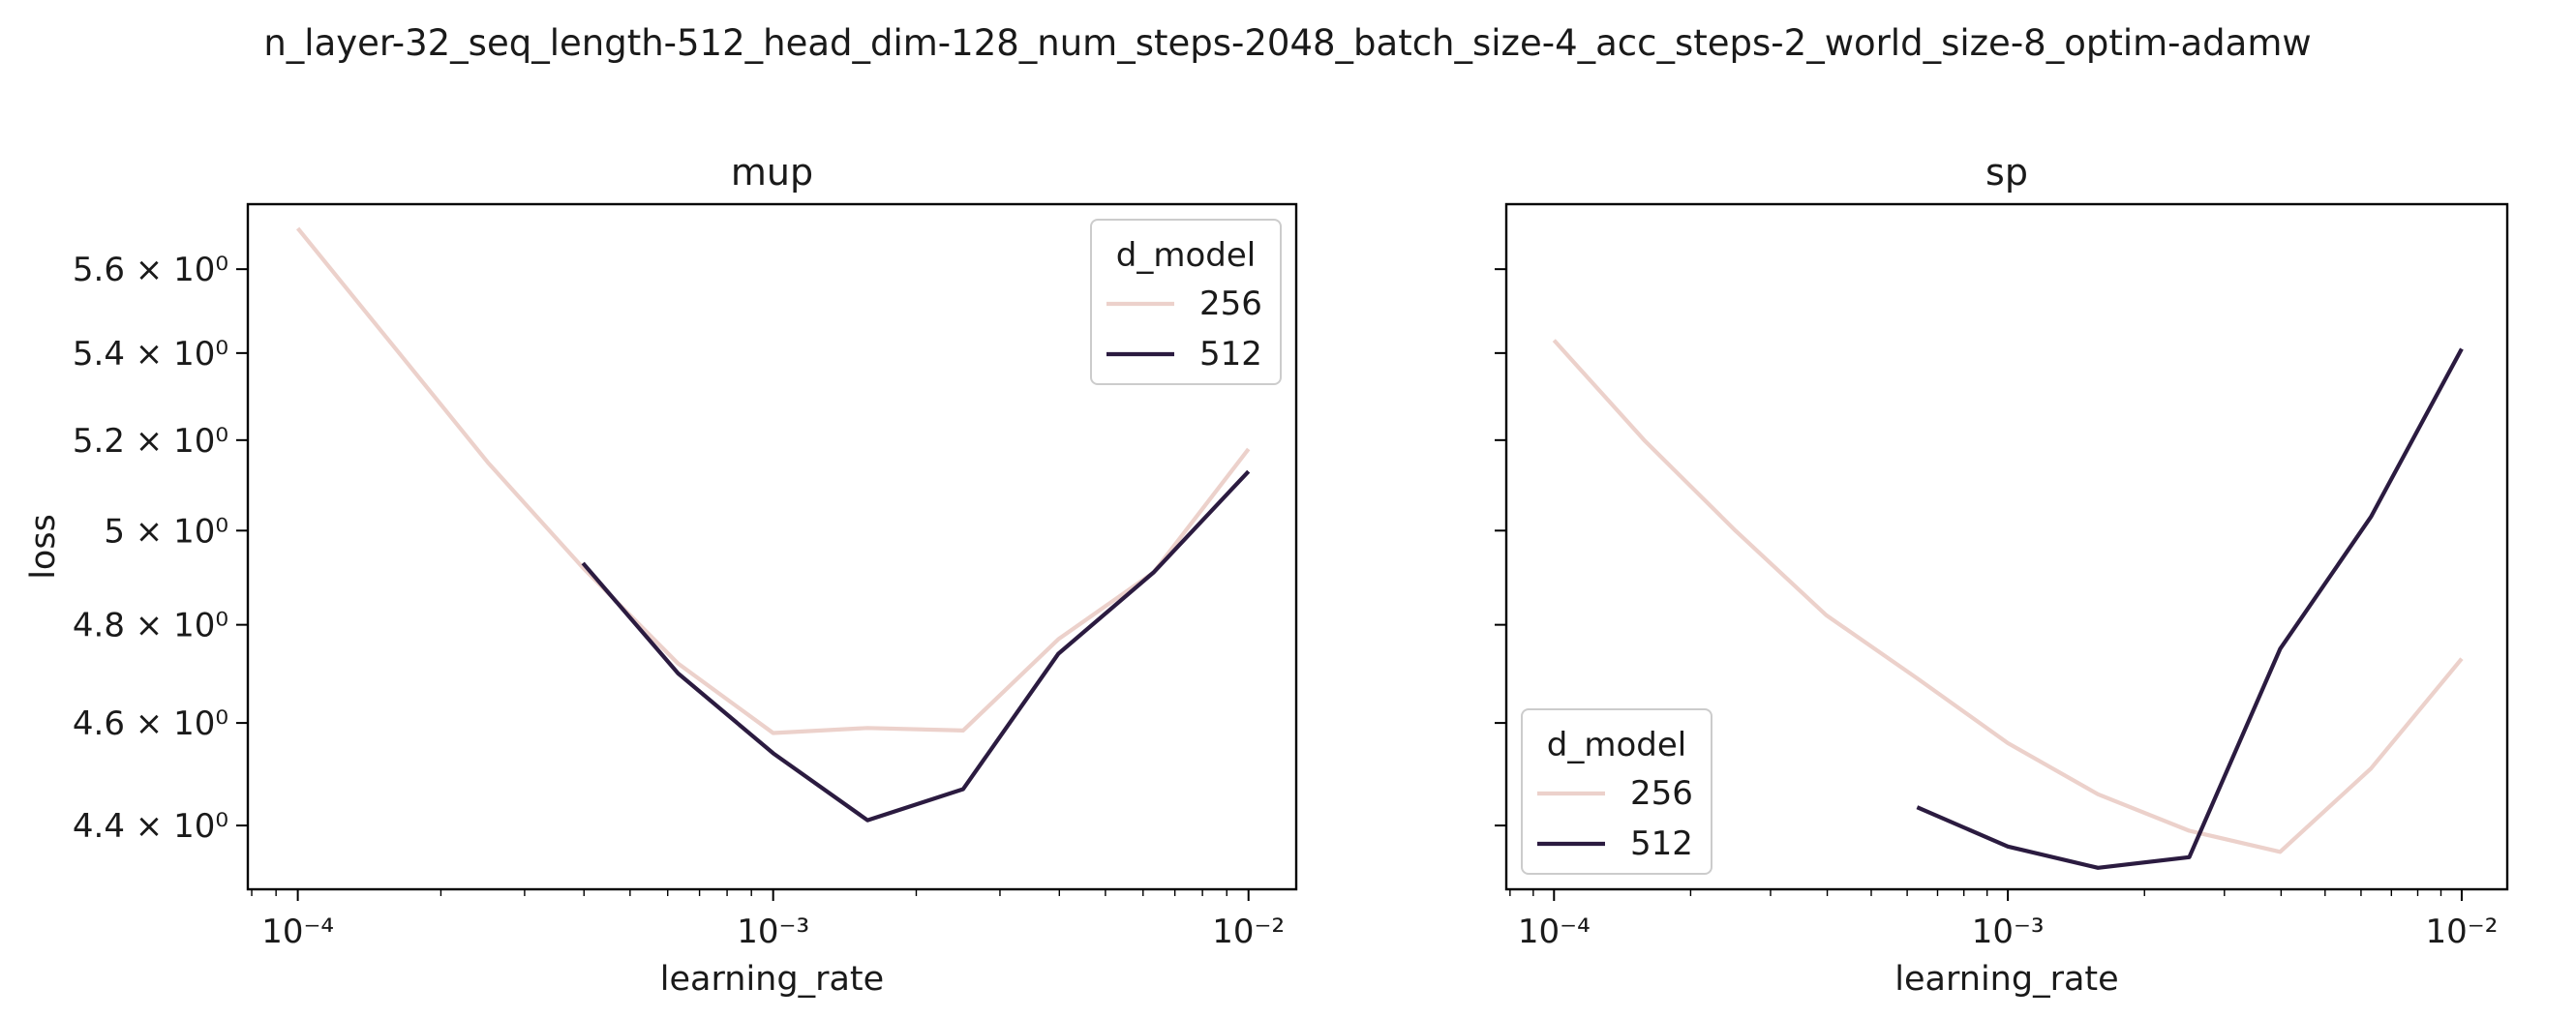 Image resolution: width=2576 pixels, height=1018 pixels. Describe the element at coordinates (150, 270) in the screenshot. I see `y-tick-label: 5.6 × 10⁰` at that location.